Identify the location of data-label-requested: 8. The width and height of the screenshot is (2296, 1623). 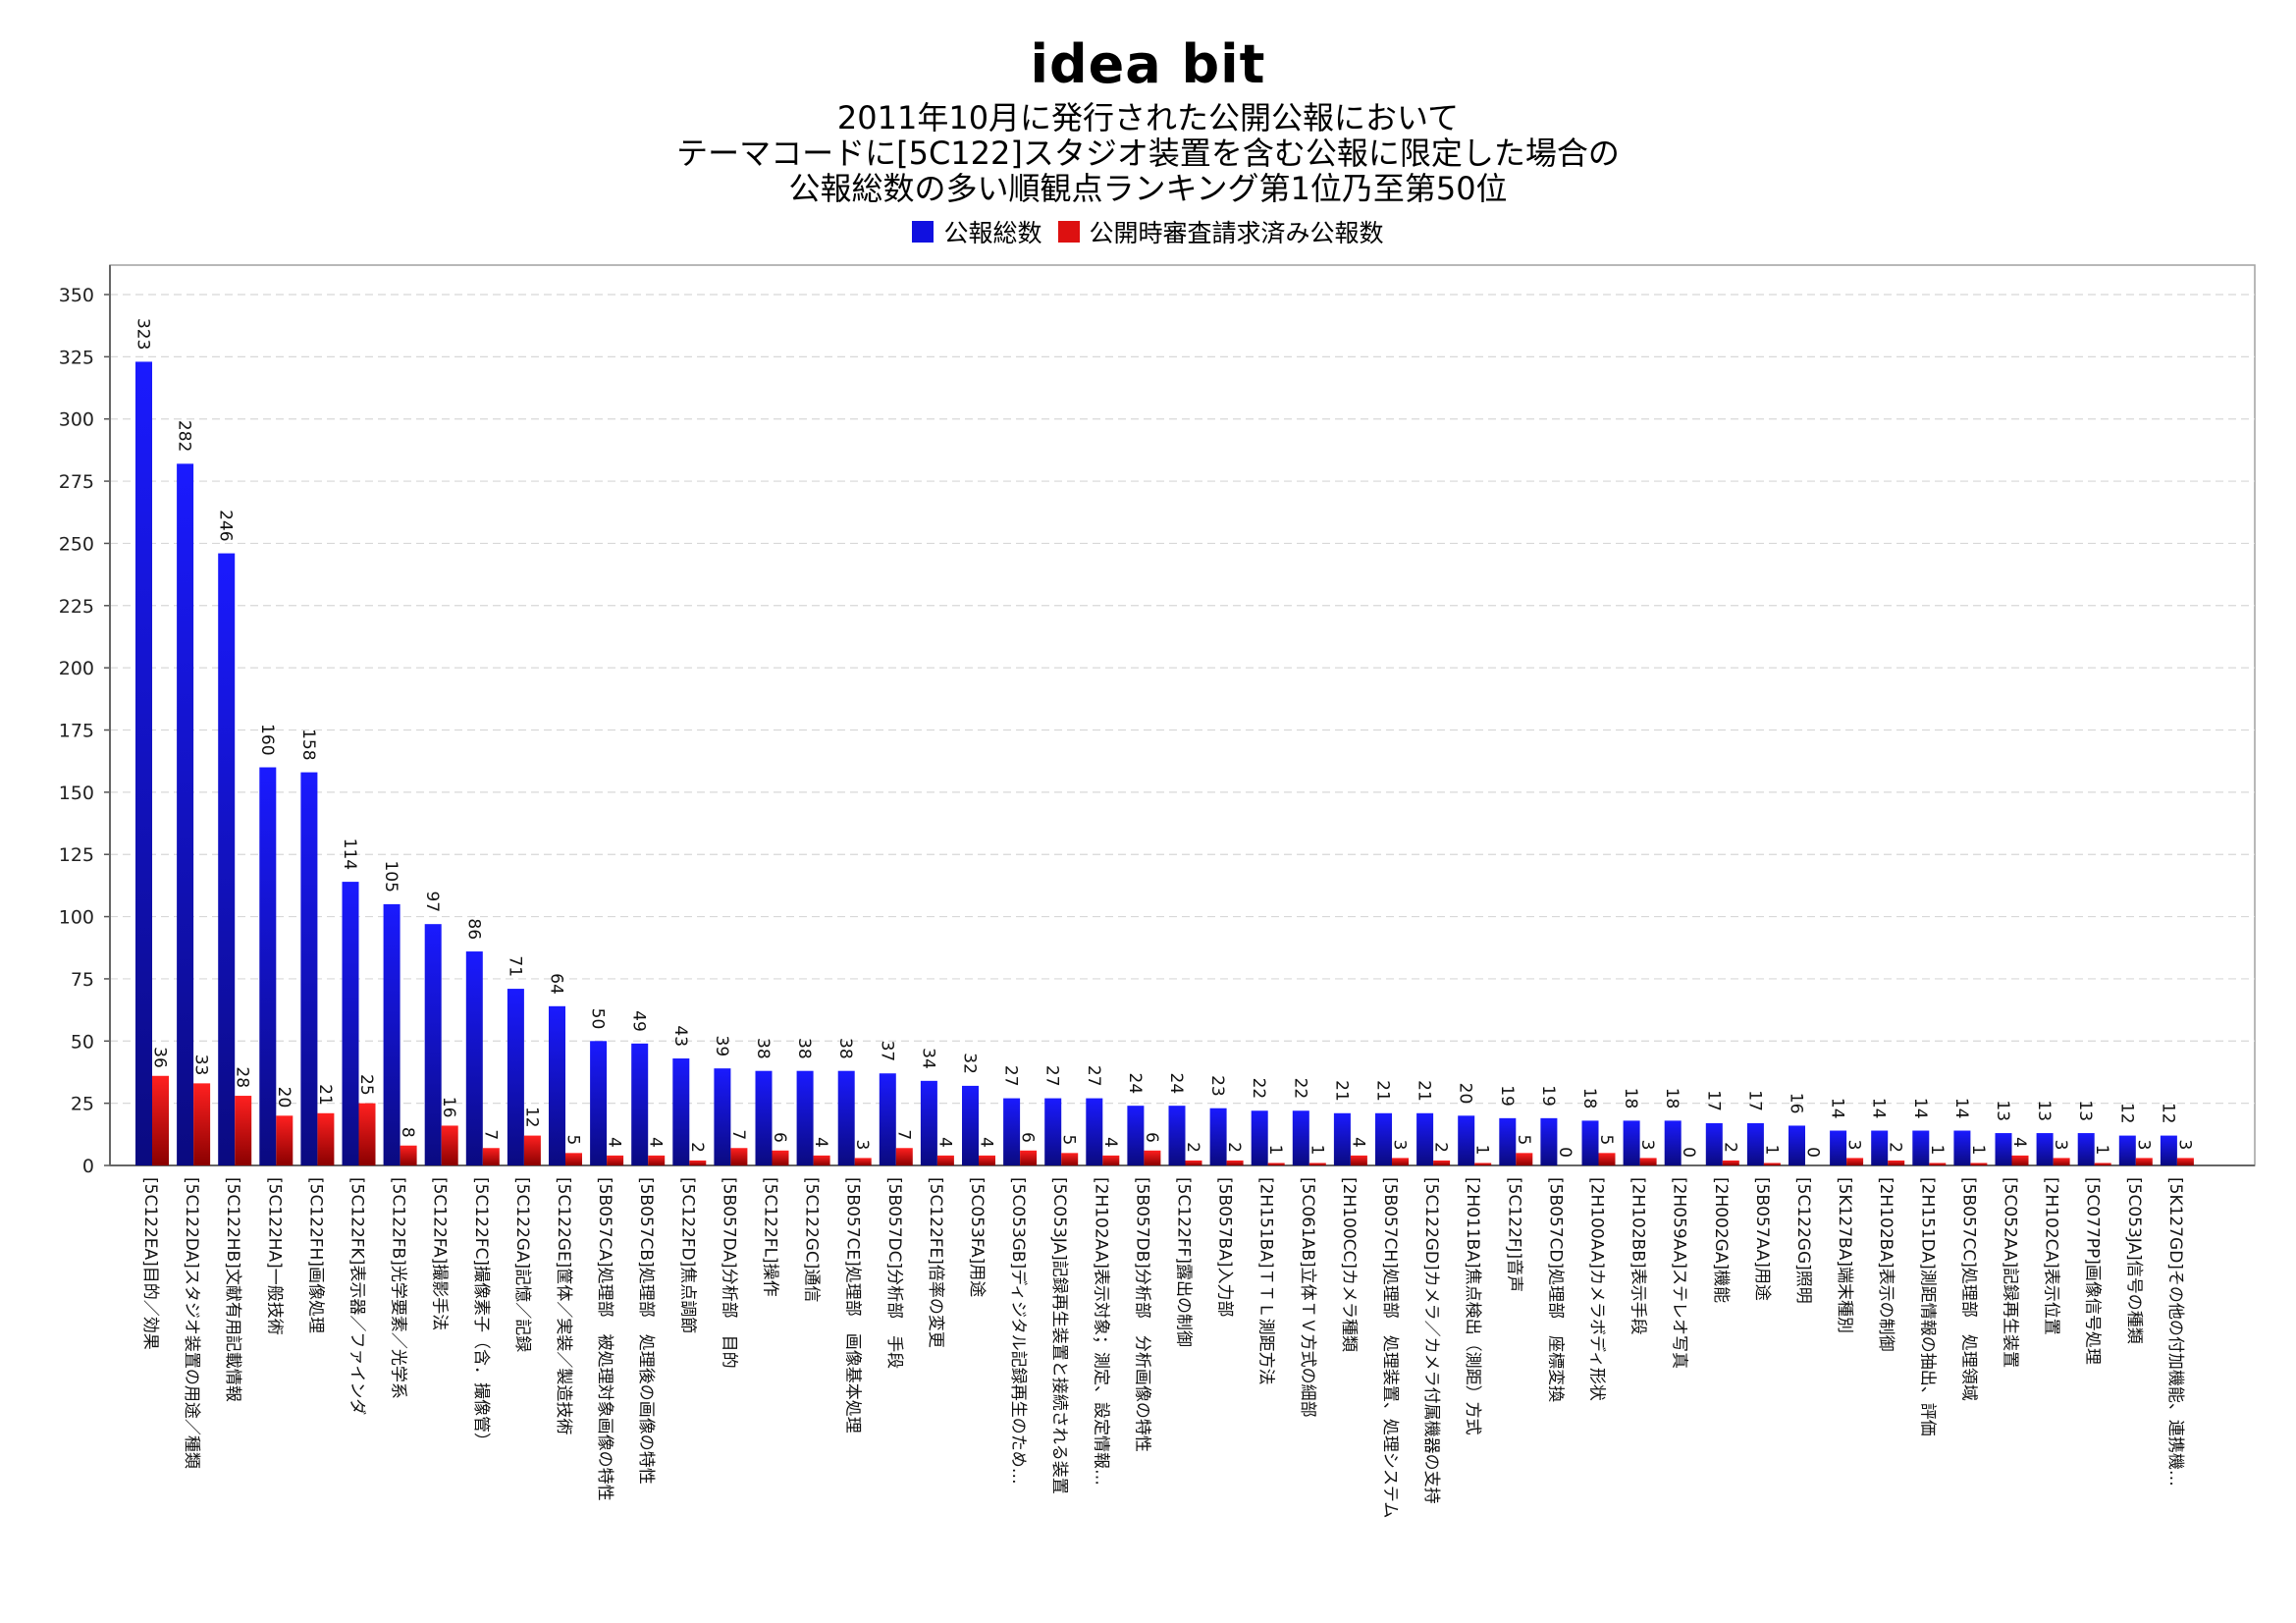
(407, 1132).